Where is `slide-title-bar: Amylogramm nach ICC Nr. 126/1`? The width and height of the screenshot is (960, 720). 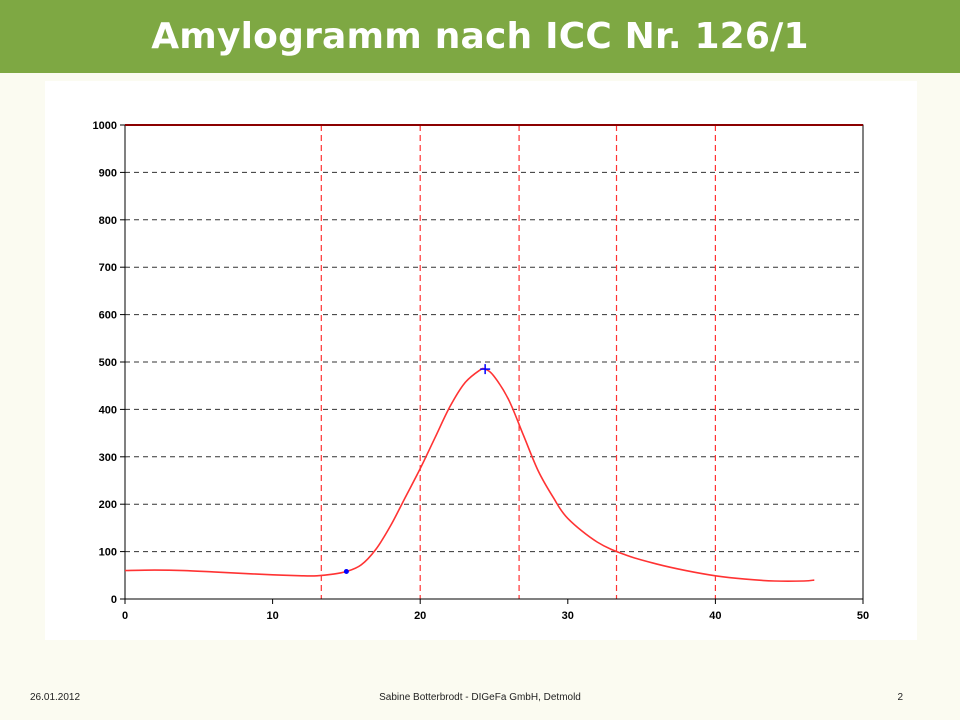 slide-title-bar: Amylogramm nach ICC Nr. 126/1 is located at coordinates (480, 36).